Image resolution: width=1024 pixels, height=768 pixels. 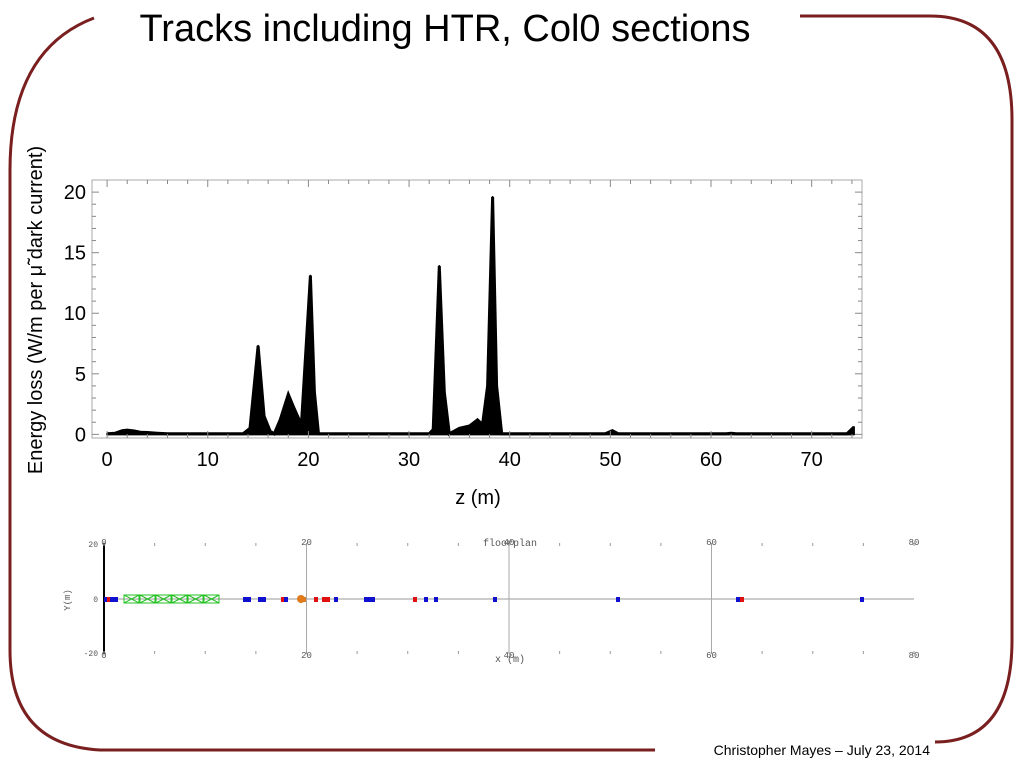 What do you see at coordinates (445, 29) in the screenshot?
I see `slide-title: Tracks including HTR, Col0 sections` at bounding box center [445, 29].